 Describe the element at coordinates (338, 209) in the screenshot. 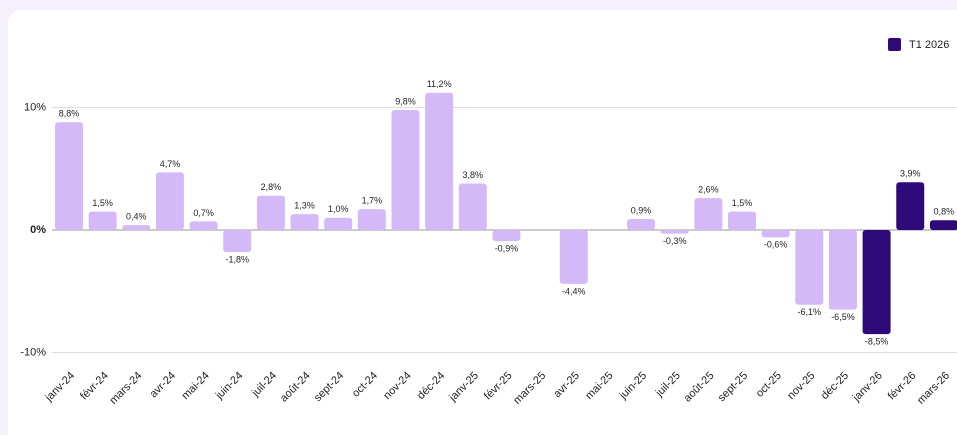

I see `value-label: 1,0%` at that location.